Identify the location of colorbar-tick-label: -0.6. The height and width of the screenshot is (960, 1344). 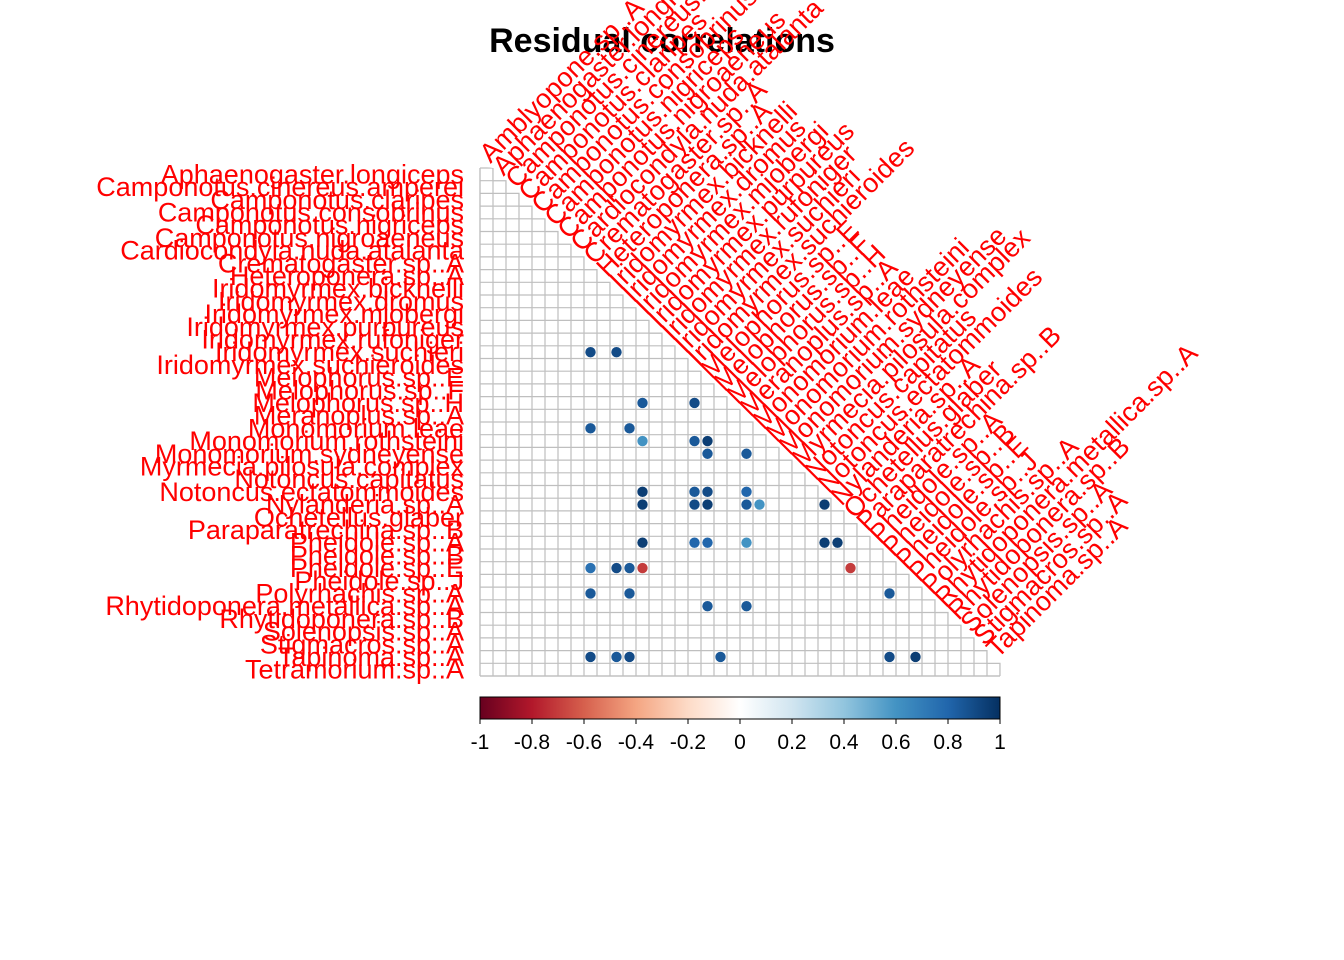
(584, 742).